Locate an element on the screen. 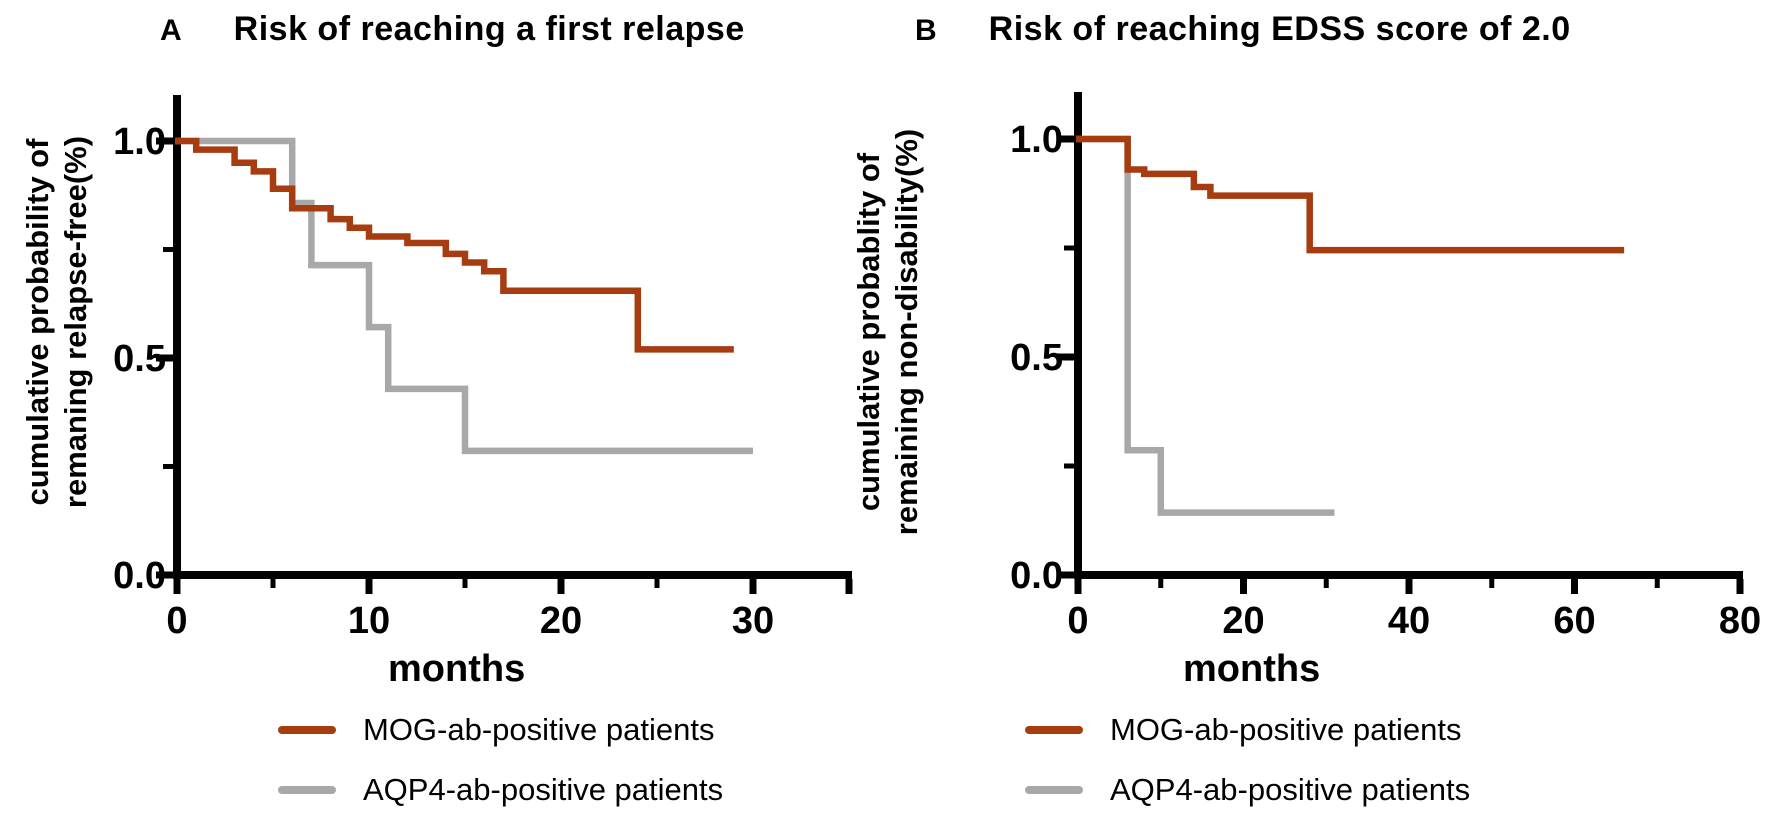 This screenshot has width=1771, height=829. panel-b-header: B Risk of reaching EDSS score of 2.0 is located at coordinates (1243, 29).